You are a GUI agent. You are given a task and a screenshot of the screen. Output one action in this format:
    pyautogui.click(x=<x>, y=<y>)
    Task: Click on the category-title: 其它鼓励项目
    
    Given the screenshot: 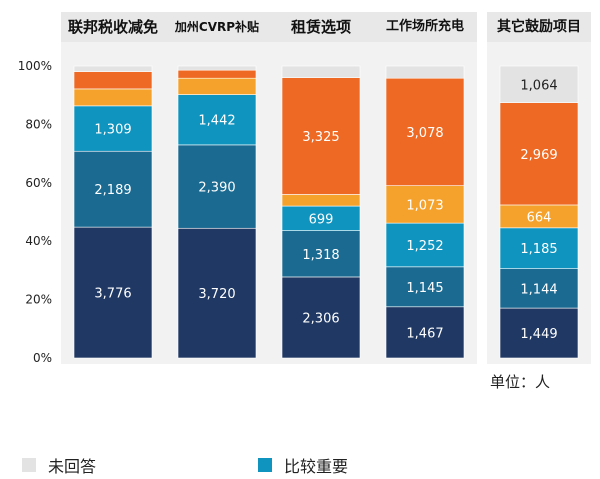 What is the action you would take?
    pyautogui.click(x=539, y=27)
    